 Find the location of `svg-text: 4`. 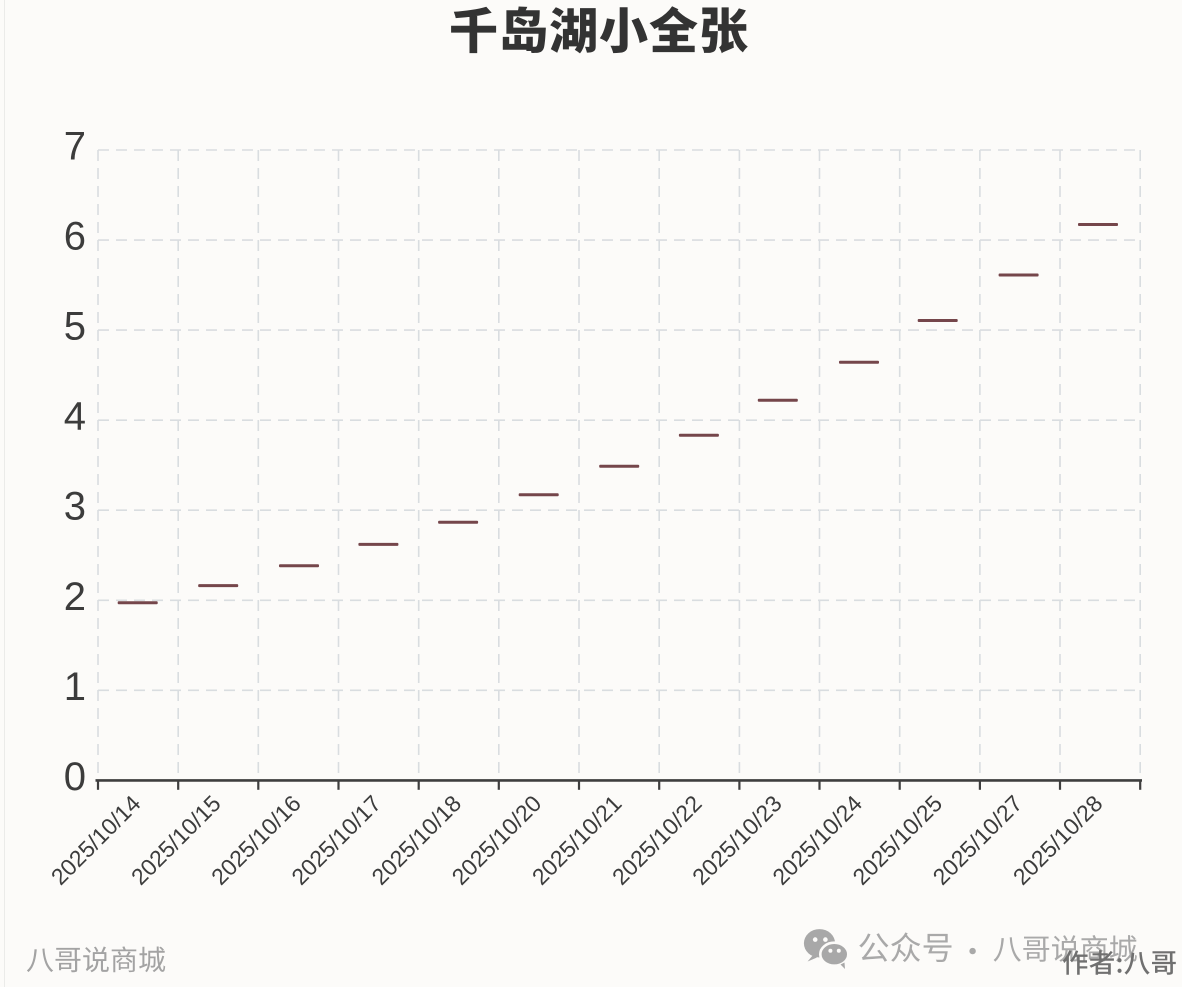

svg-text: 4 is located at coordinates (75, 417).